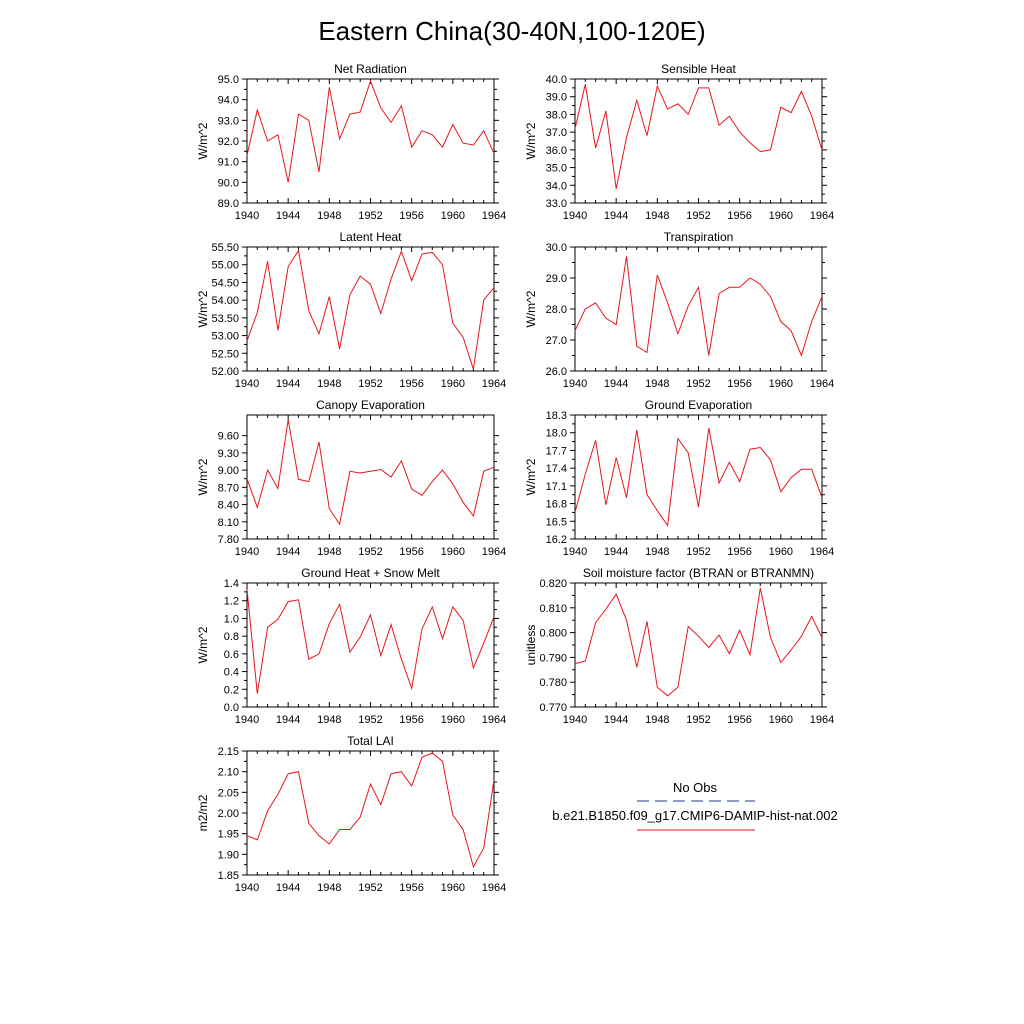 This screenshot has height=1024, width=1024. I want to click on y-tick-label: 17.1, so click(556, 487).